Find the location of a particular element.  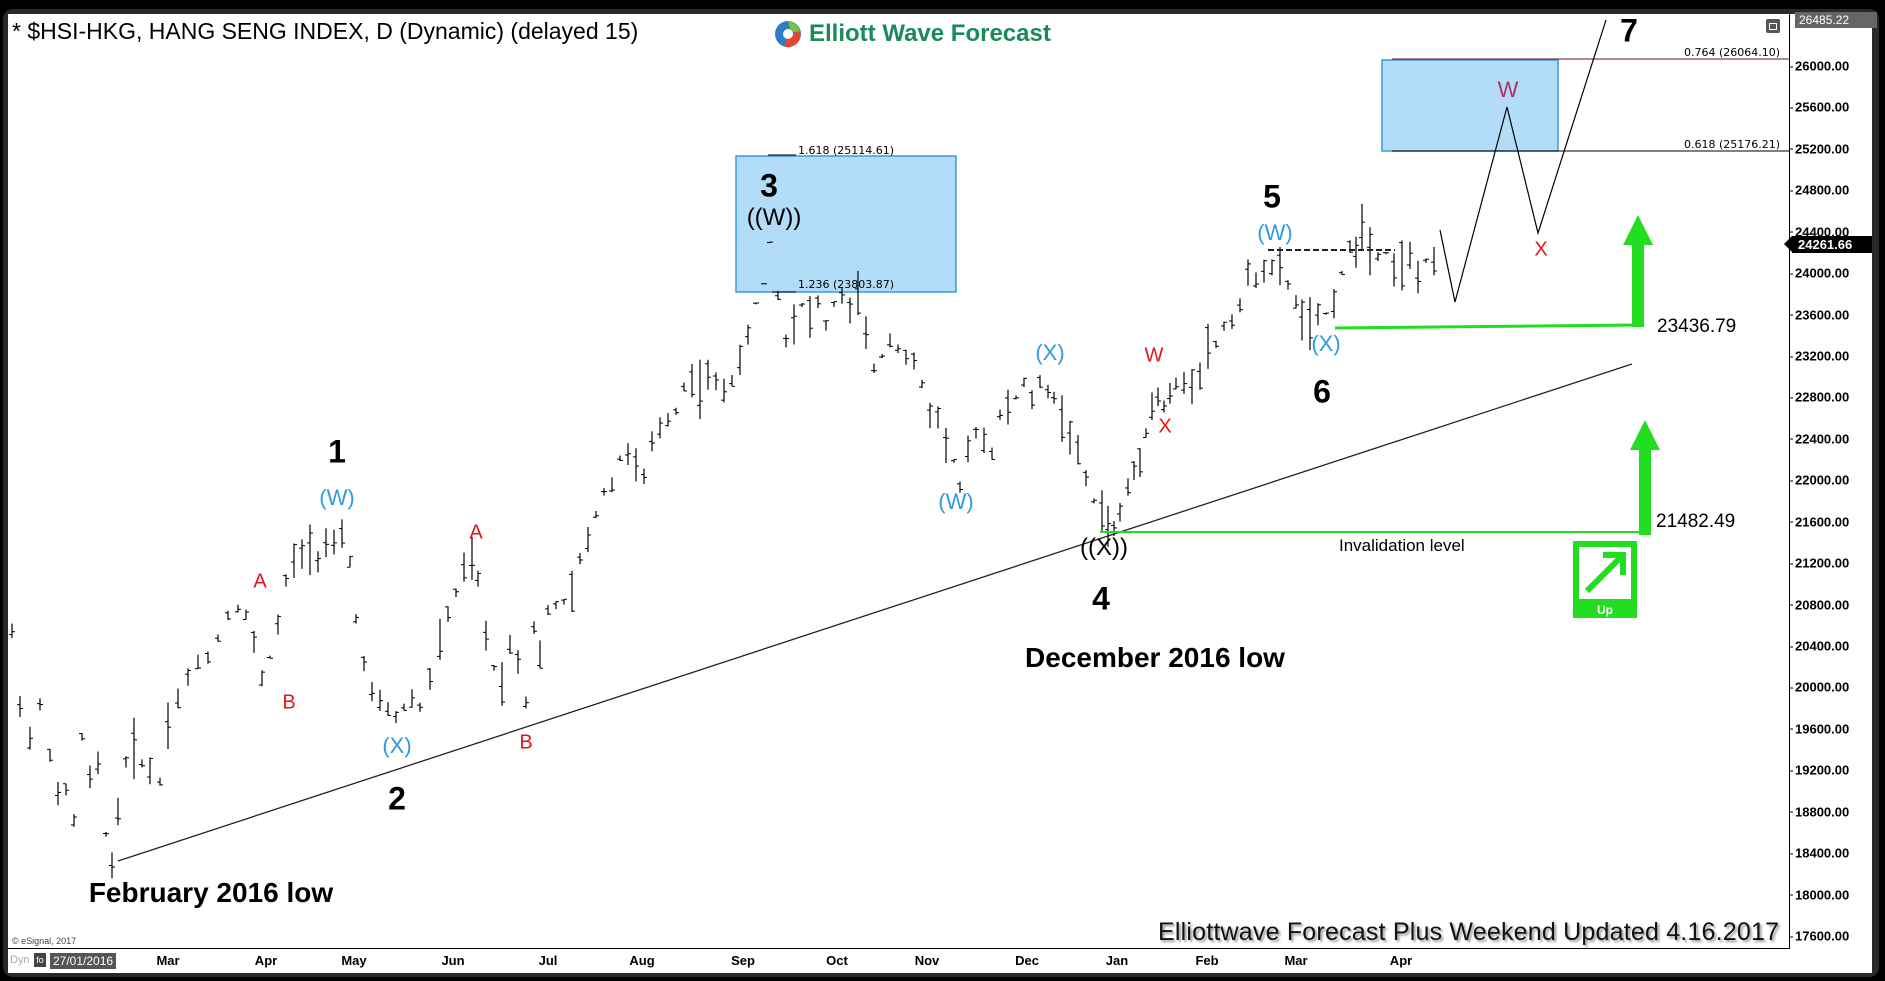

wave-7-label: 7 is located at coordinates (1629, 30).